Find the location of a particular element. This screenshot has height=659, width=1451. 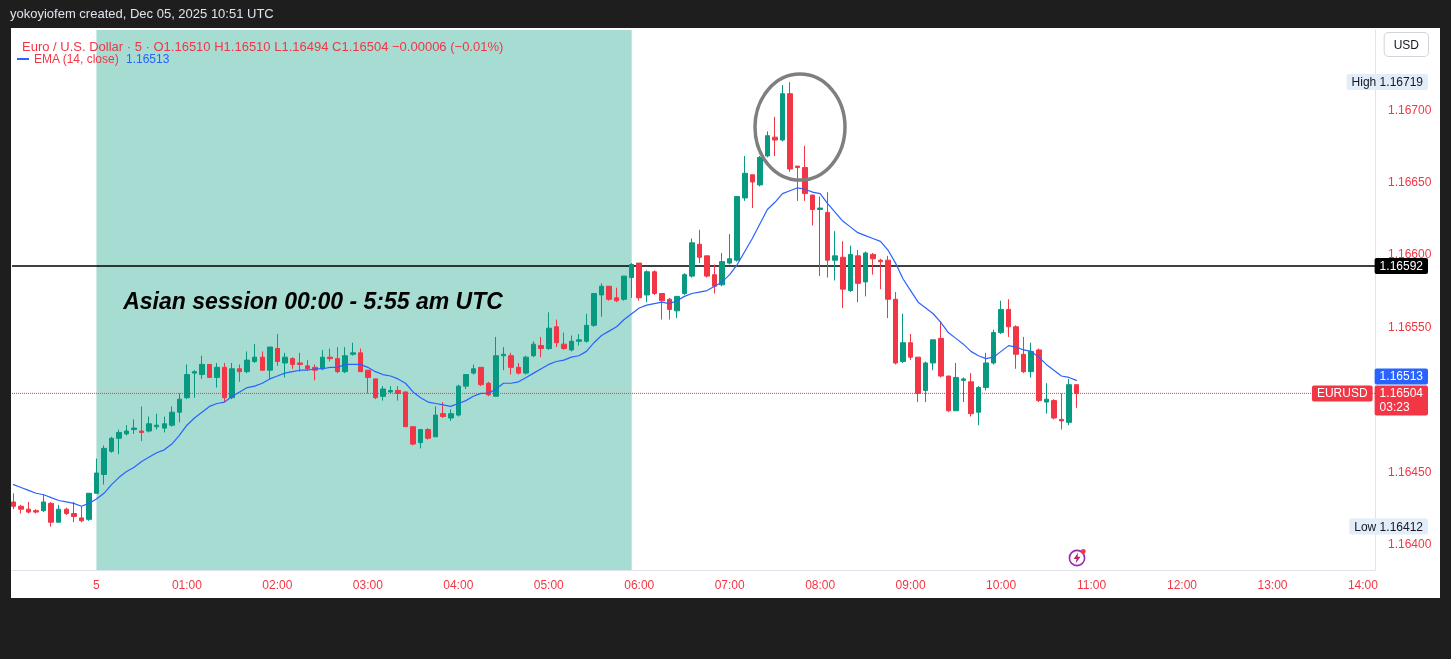

x-tick-label: 11:00 is located at coordinates (1091, 585).